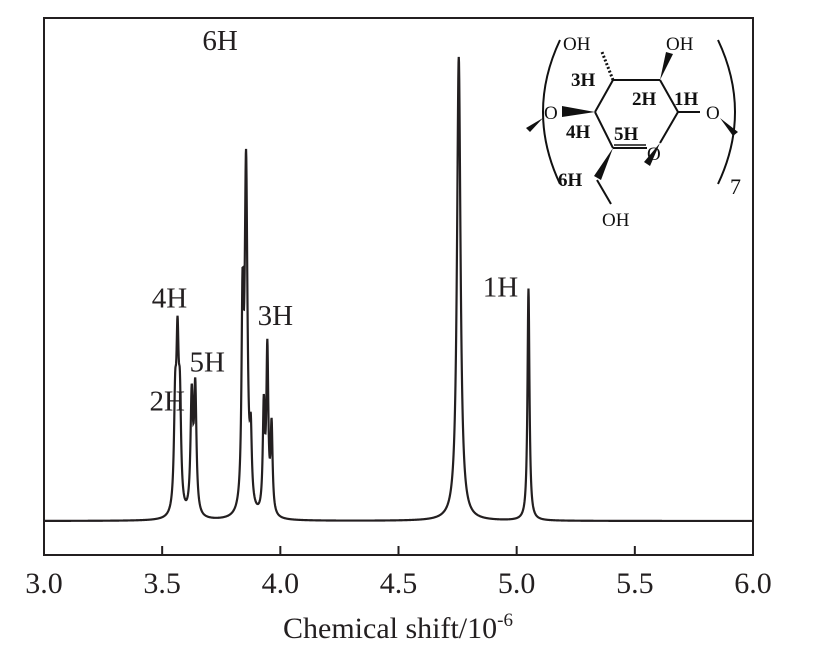 The image size is (816, 661). I want to click on bond-c3-oh-hashed, so click(607, 66).